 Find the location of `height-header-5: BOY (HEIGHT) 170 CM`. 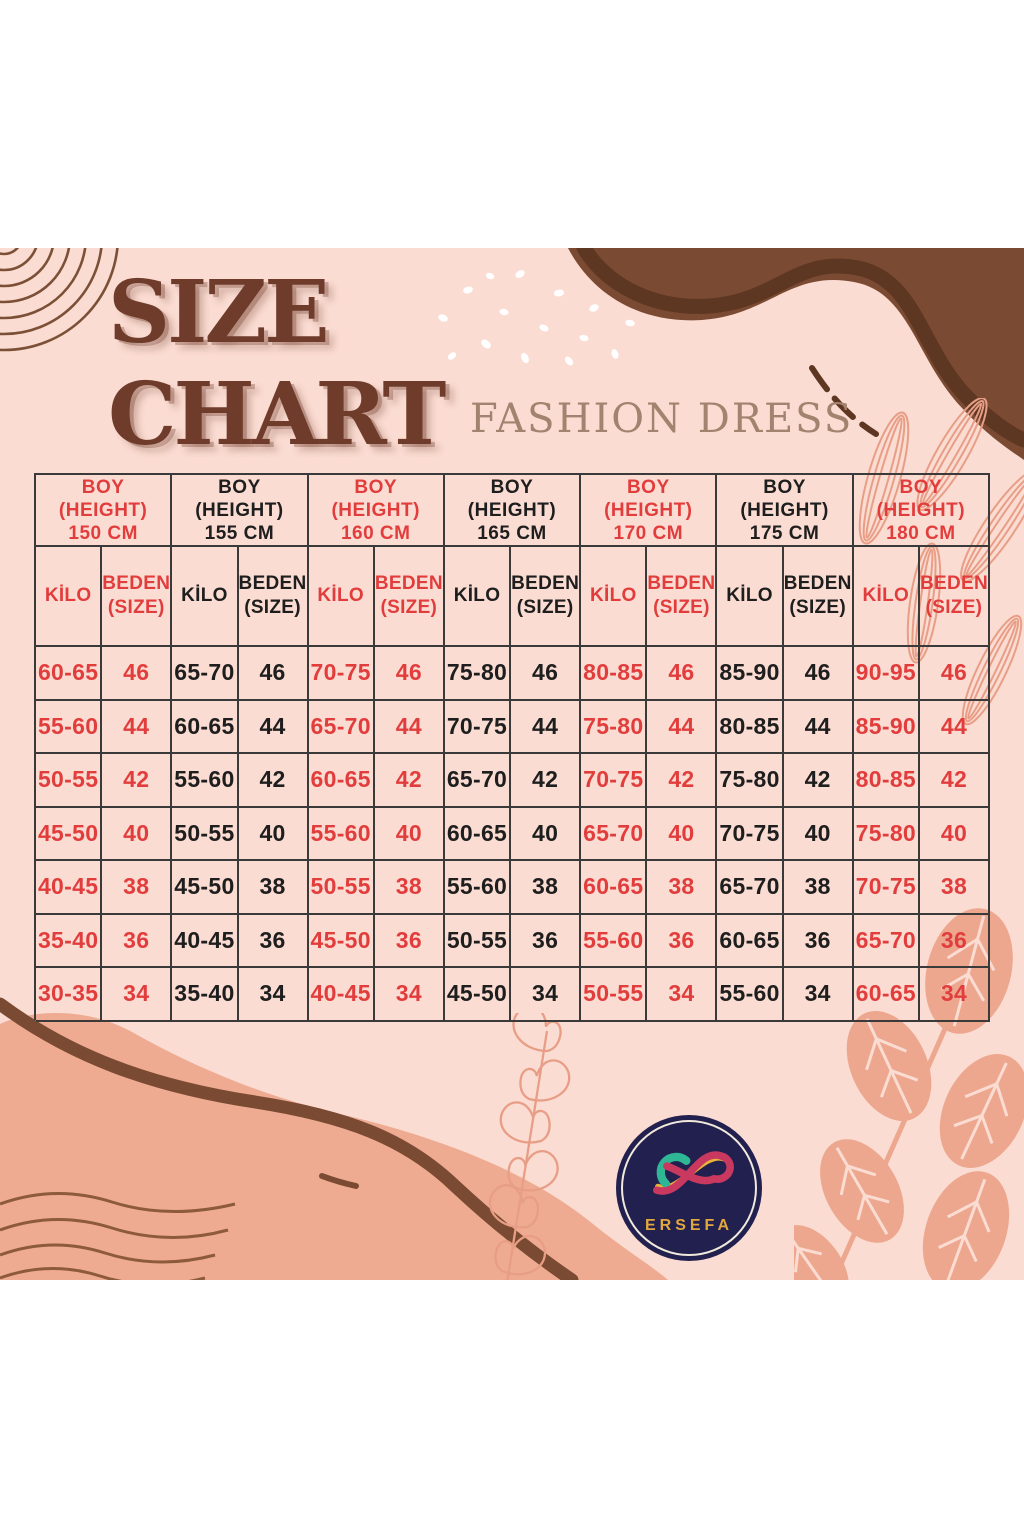

height-header-5: BOY (HEIGHT) 170 CM is located at coordinates (649, 511).